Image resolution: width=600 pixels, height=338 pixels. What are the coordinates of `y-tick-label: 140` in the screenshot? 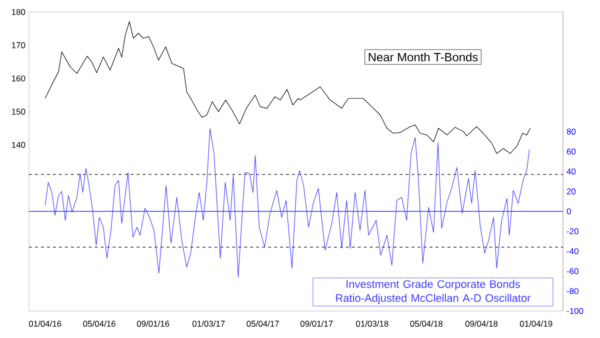 It's located at (19, 145).